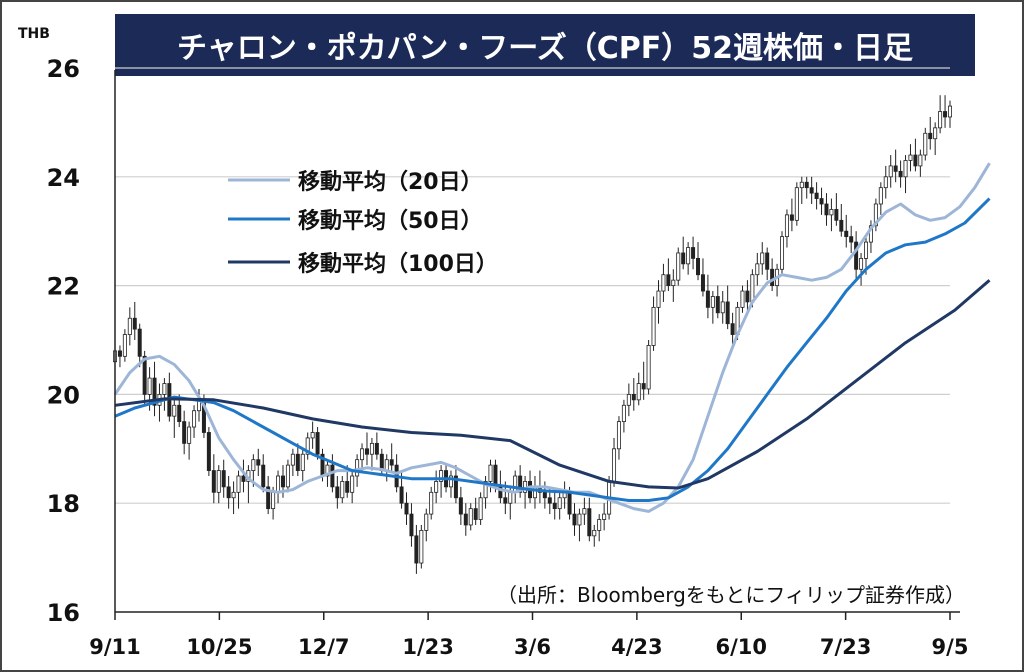 This screenshot has width=1024, height=672. I want to click on y-tick-label: 26, so click(63, 69).